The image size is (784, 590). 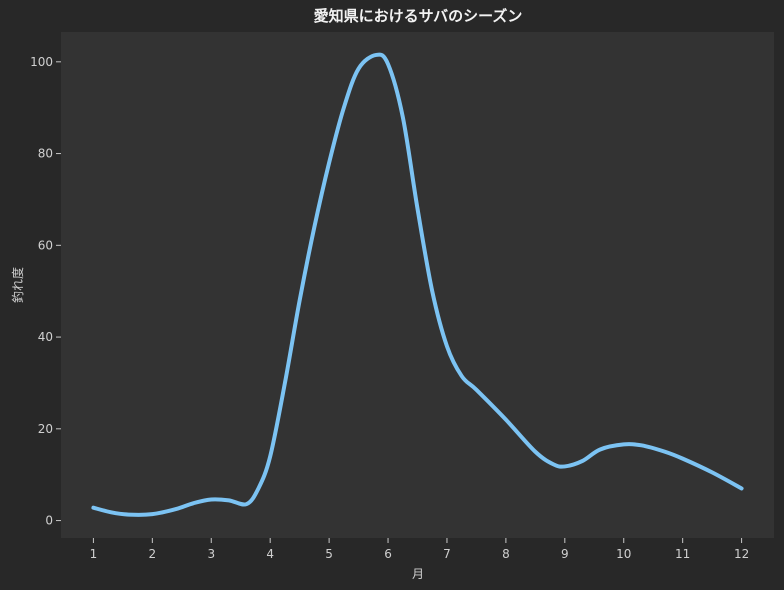 I want to click on x-tick-label: 1, so click(x=94, y=554).